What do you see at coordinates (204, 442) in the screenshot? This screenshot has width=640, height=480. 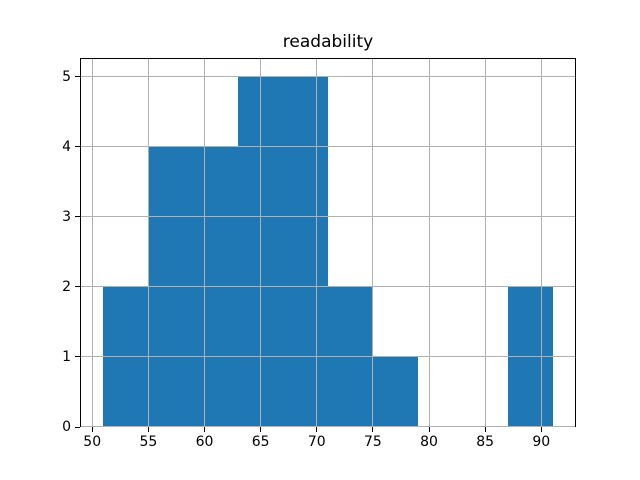 I see `x-tick-label: 60` at bounding box center [204, 442].